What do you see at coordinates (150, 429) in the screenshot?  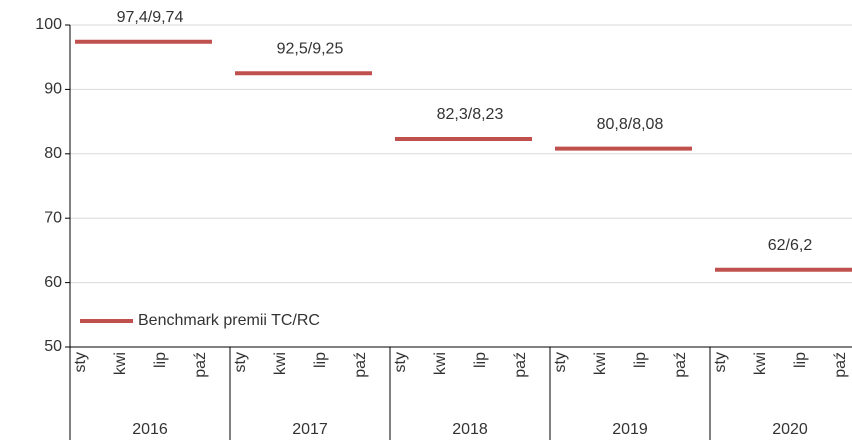 I see `group-label: 2016` at bounding box center [150, 429].